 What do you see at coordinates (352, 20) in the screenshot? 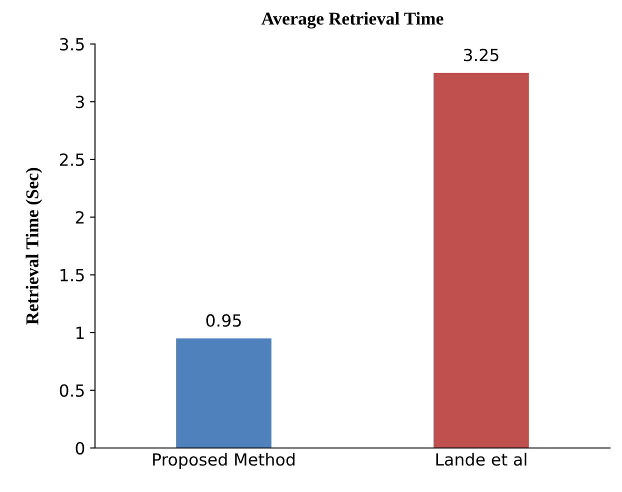
I see `chart-title: Average Retrieval Time` at bounding box center [352, 20].